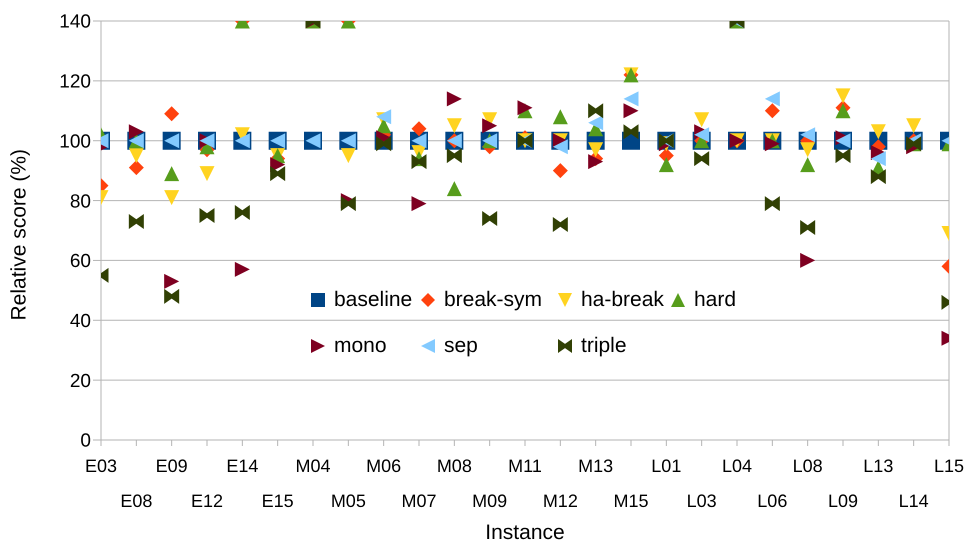 The height and width of the screenshot is (549, 971). Describe the element at coordinates (913, 501) in the screenshot. I see `x-tick-label: L14` at that location.